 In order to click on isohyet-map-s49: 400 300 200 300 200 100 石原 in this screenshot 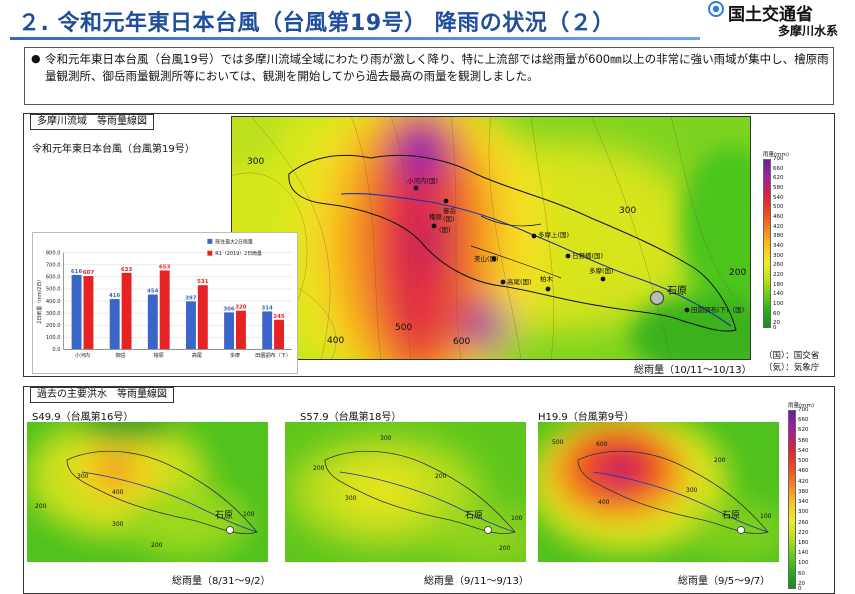, I will do `click(147, 492)`.